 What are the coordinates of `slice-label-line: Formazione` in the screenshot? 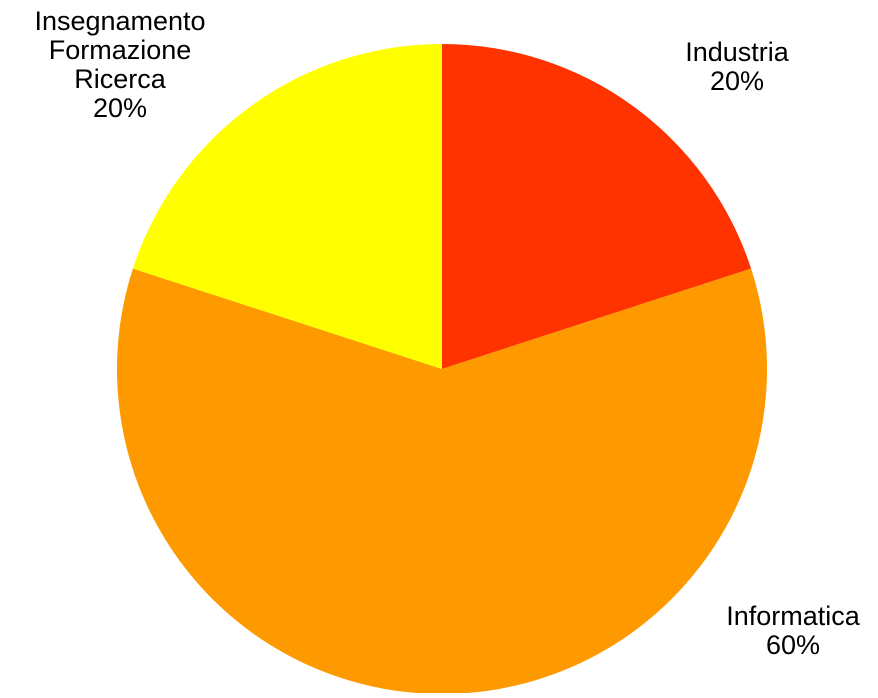 It's located at (120, 50).